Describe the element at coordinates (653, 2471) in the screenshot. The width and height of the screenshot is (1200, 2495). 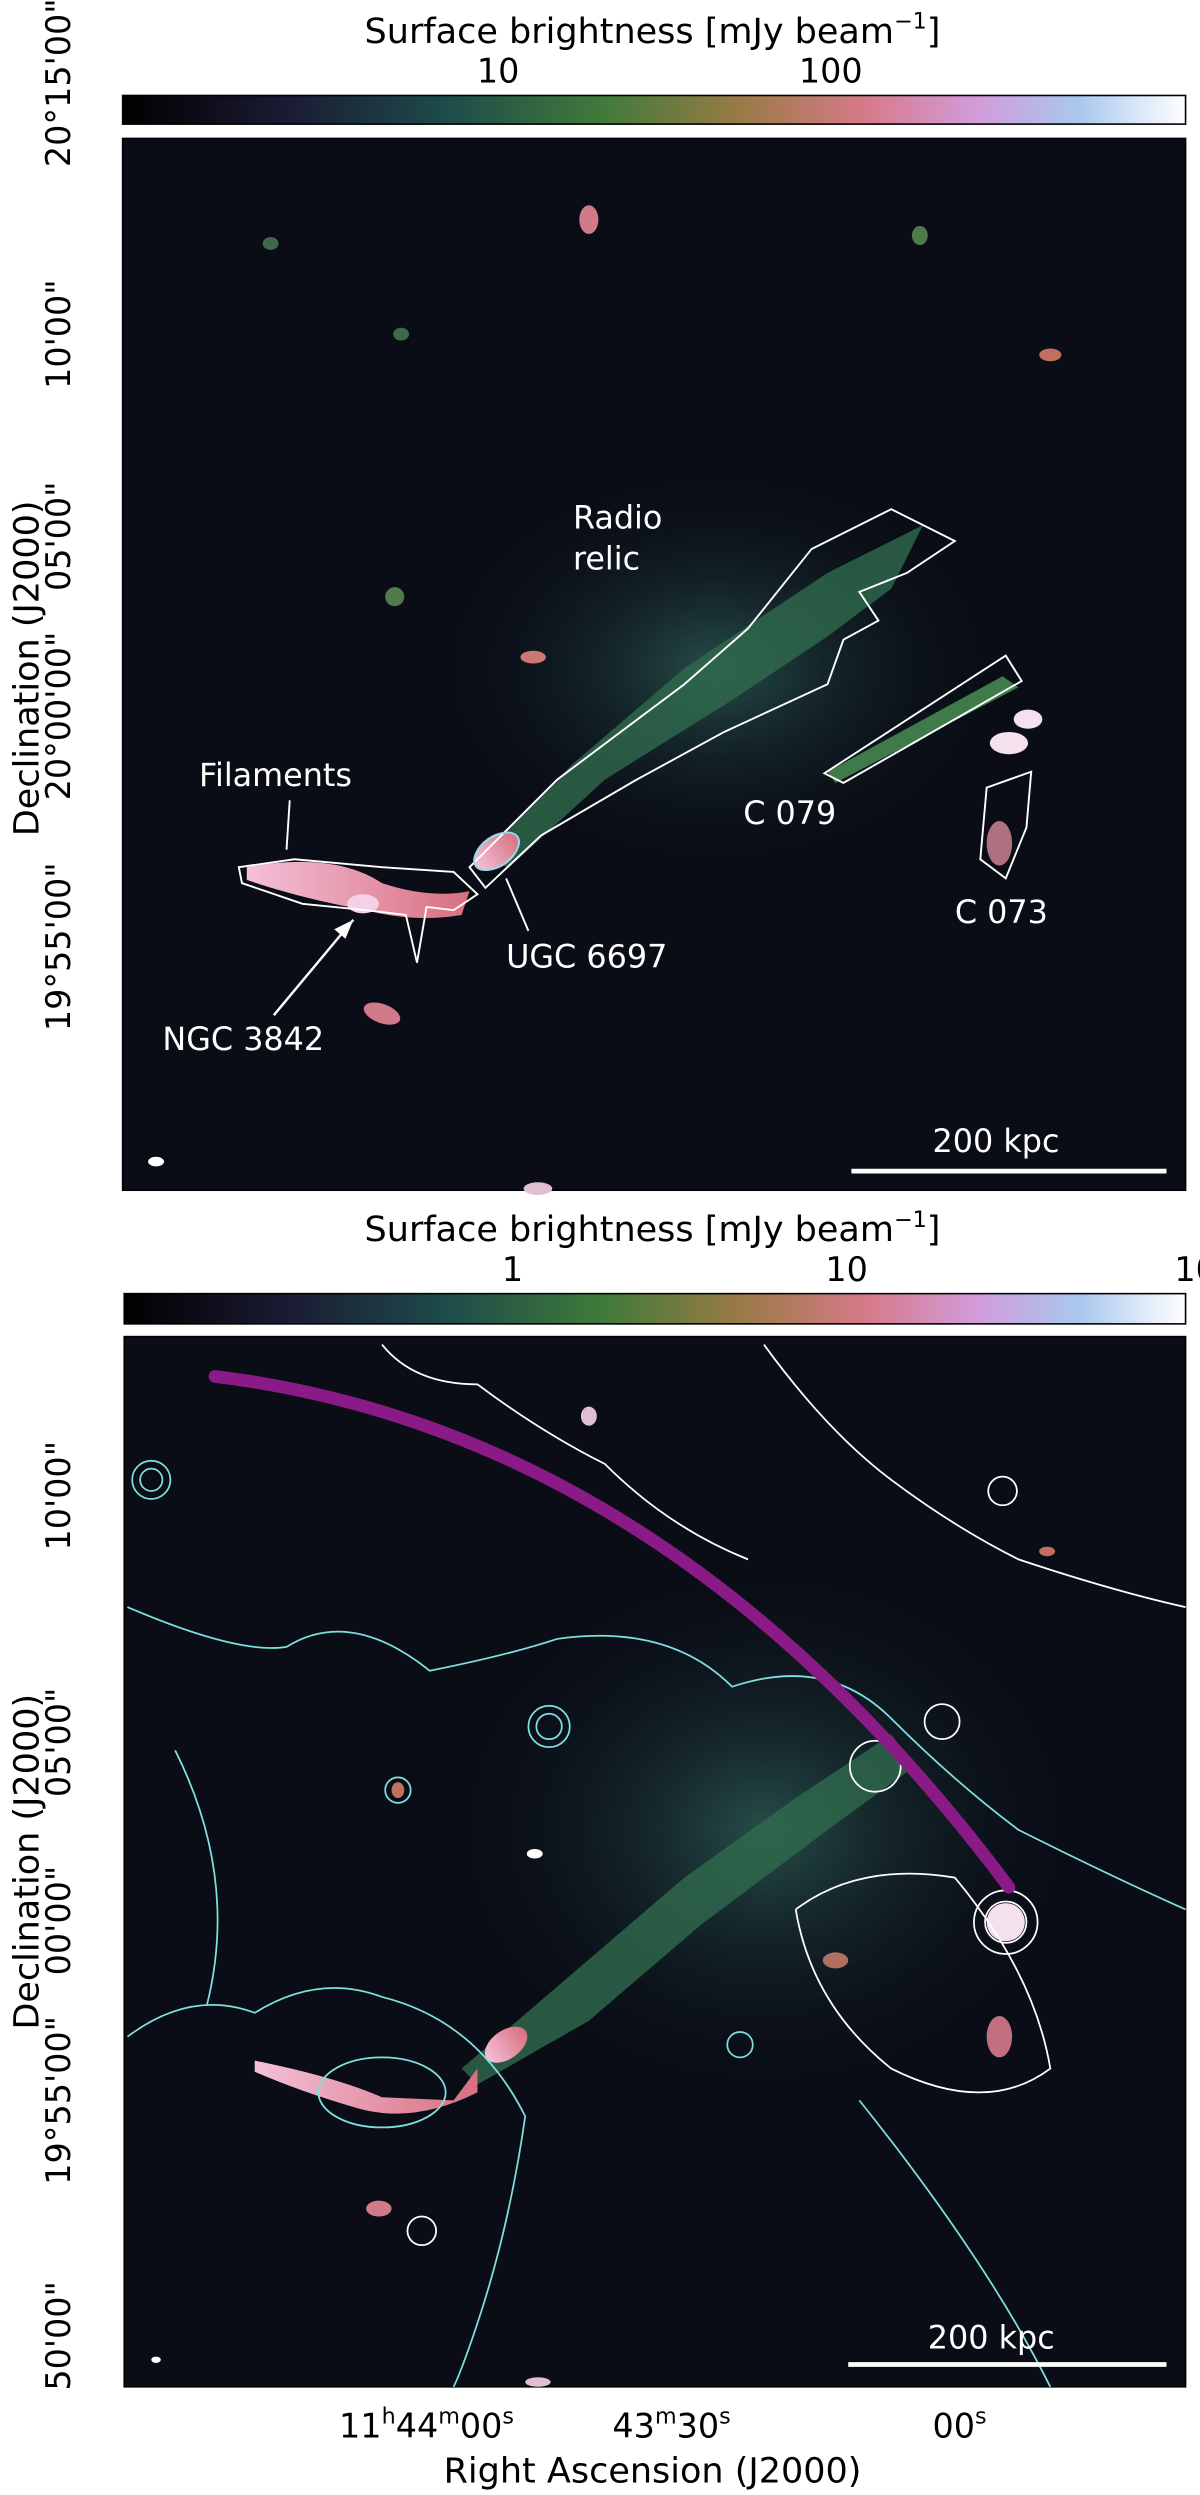
I see `x-axis-label: Right Ascension (J2000)` at that location.